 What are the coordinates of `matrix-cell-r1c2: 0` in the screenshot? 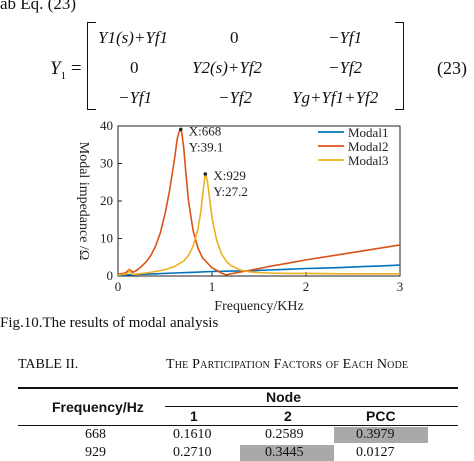 It's located at (234, 37).